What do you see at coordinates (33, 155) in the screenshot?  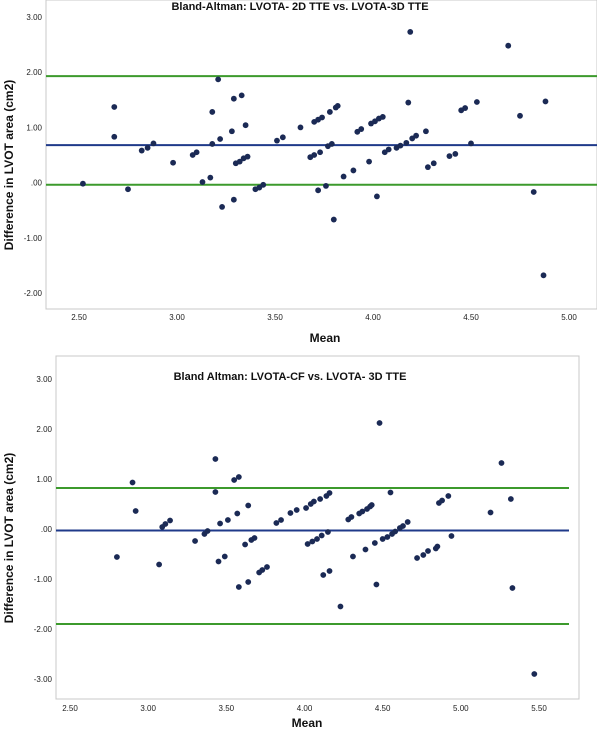 I see `y-axis-ticks: 3.00 2.00 1.00 .00 -1.00 -2.00` at bounding box center [33, 155].